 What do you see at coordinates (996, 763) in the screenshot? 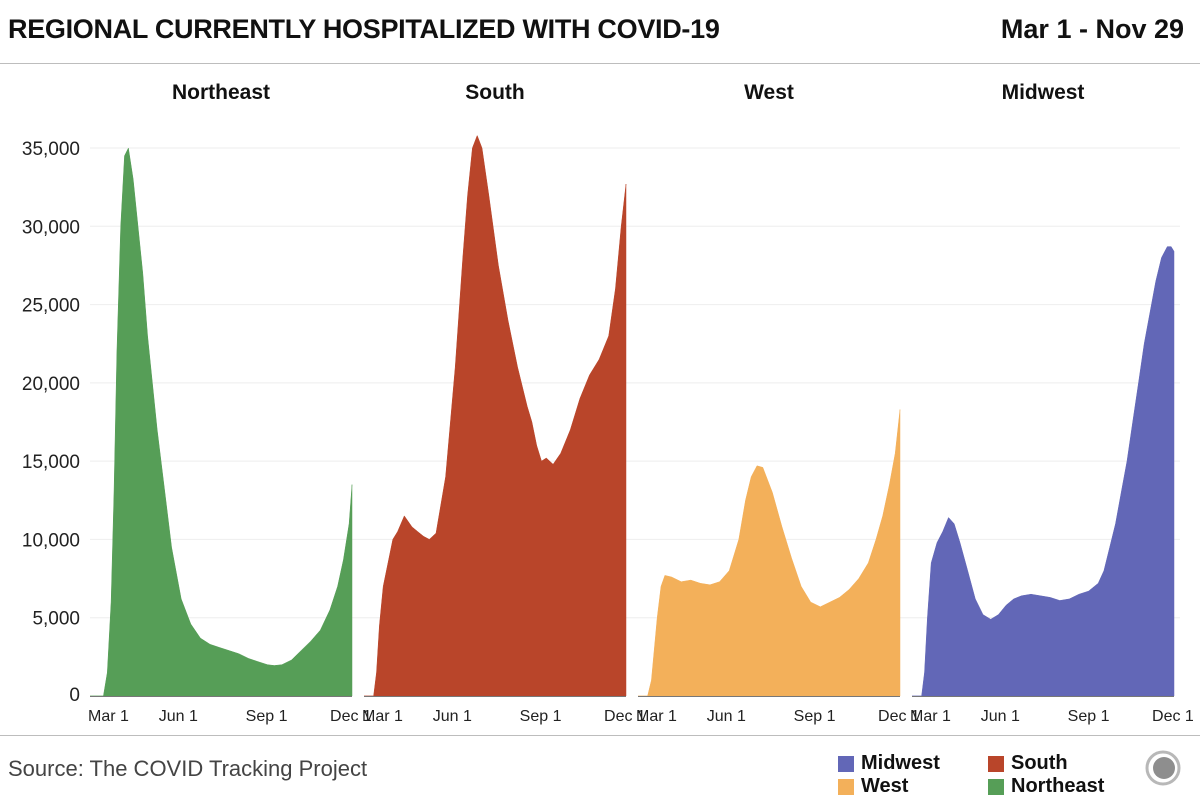
I see `legend-swatch-south` at bounding box center [996, 763].